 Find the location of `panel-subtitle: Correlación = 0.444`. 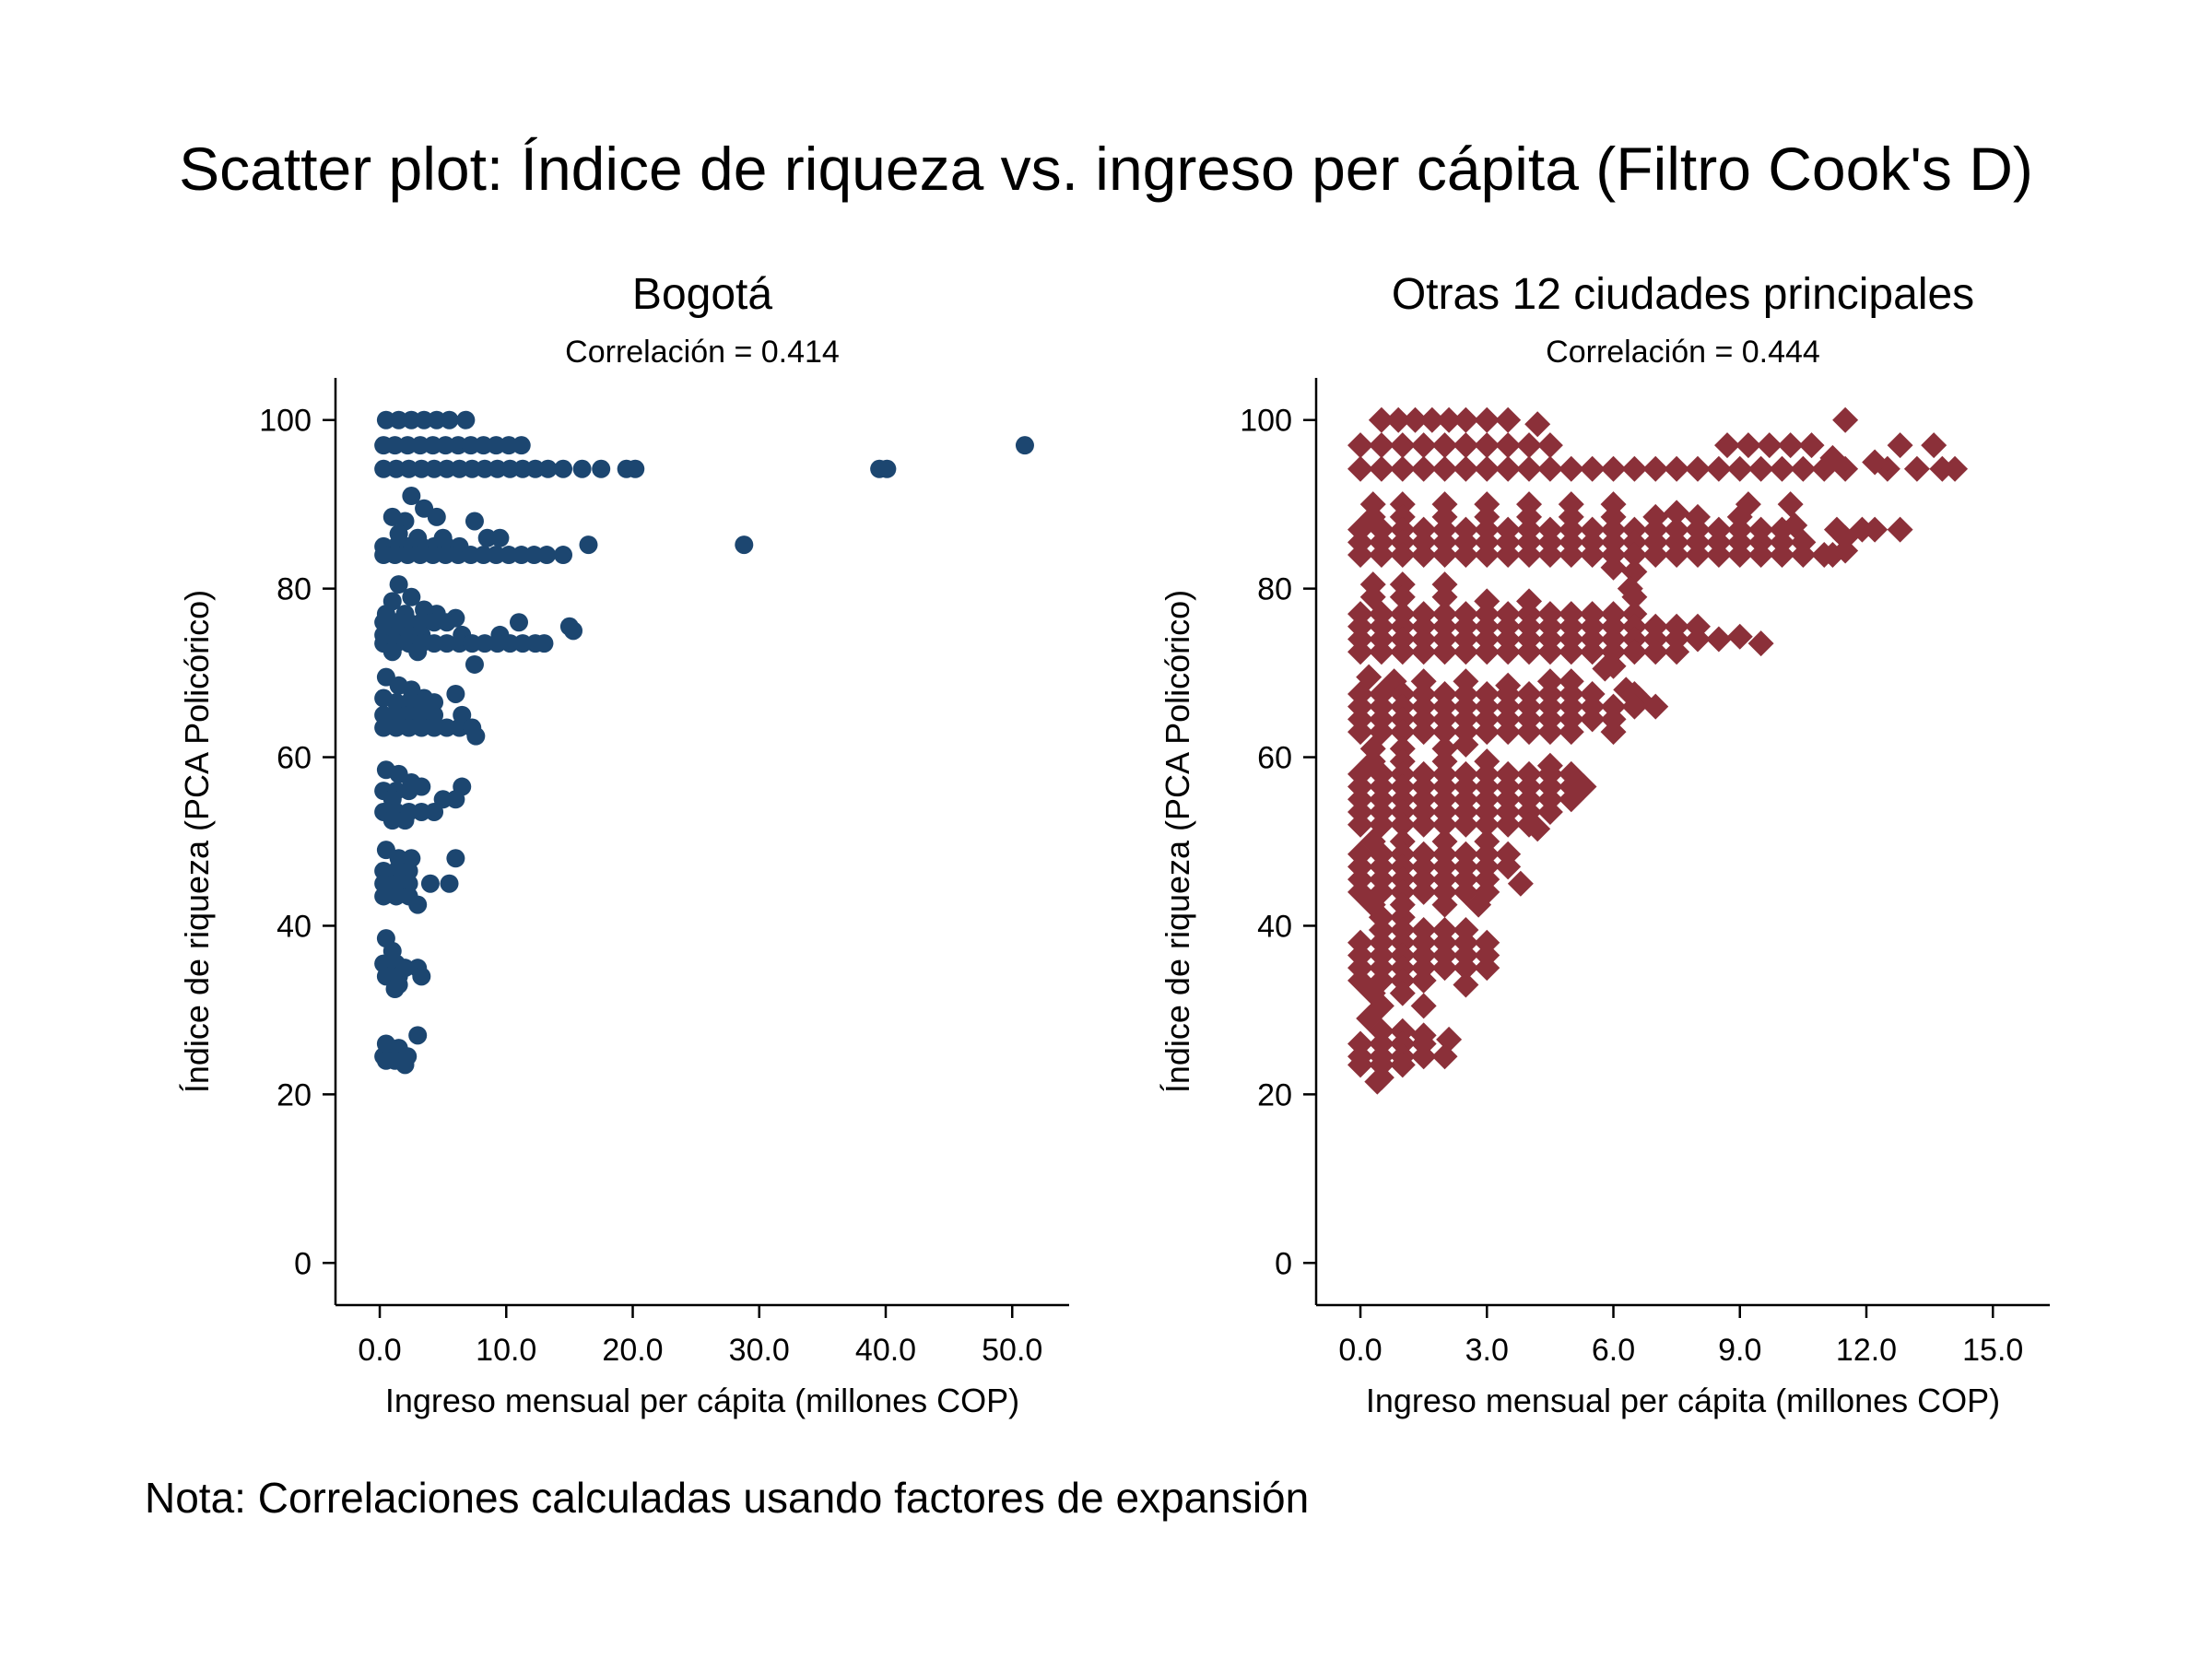

panel-subtitle: Correlación = 0.444 is located at coordinates (1683, 352).